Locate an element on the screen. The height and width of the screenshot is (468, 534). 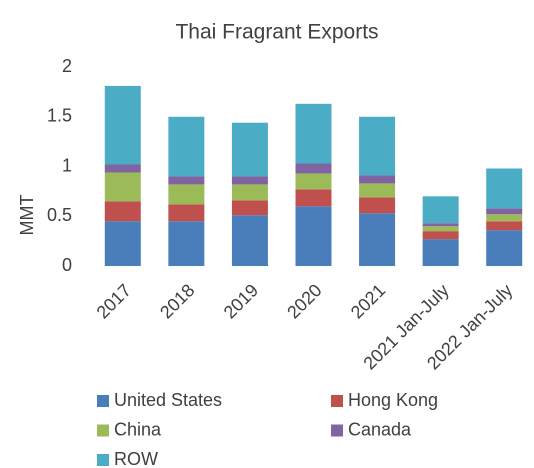
y-axis-label: MMT is located at coordinates (27, 215).